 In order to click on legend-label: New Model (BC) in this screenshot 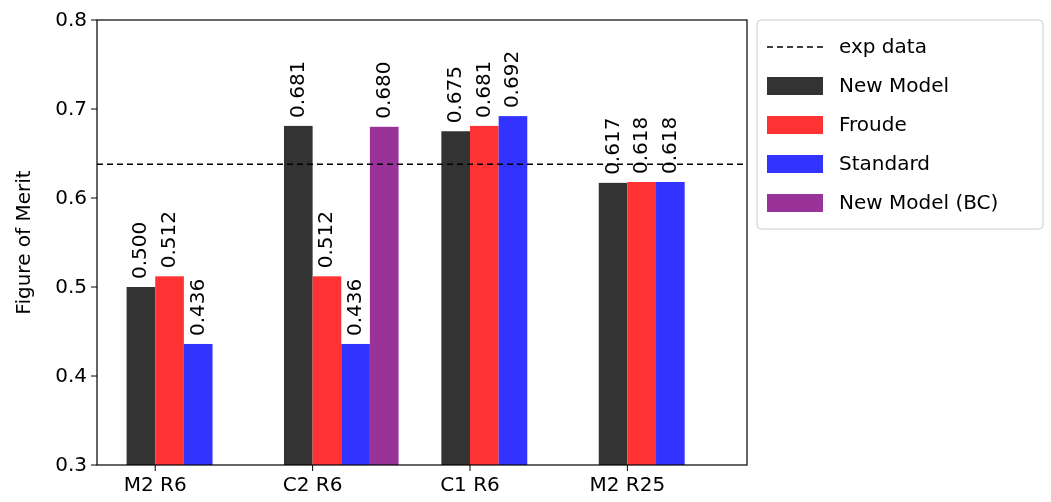, I will do `click(919, 201)`.